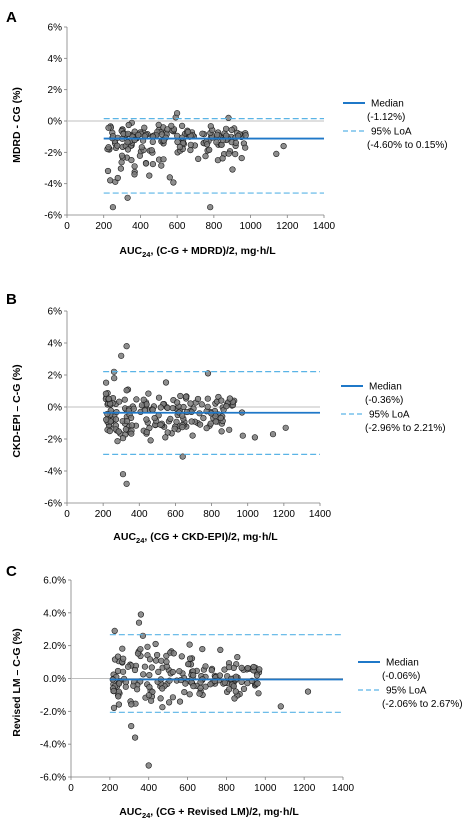 This screenshot has height=826, width=474. What do you see at coordinates (103, 226) in the screenshot?
I see `x-tick-label: 200` at bounding box center [103, 226].